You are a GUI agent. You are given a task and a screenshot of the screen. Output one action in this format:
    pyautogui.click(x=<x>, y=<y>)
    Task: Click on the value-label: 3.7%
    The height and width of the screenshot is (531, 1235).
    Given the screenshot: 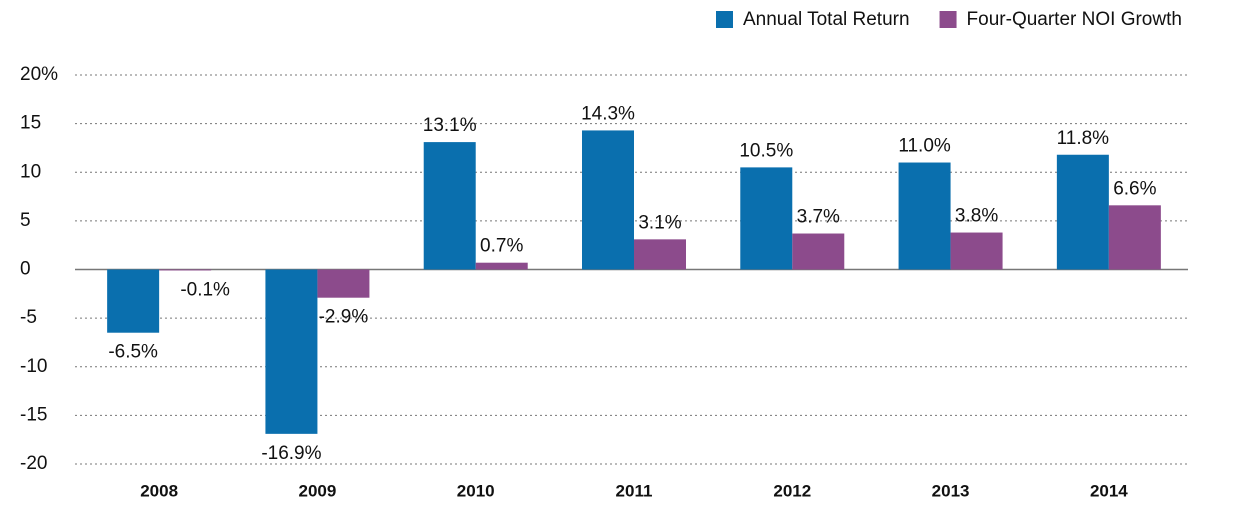 What is the action you would take?
    pyautogui.click(x=818, y=217)
    